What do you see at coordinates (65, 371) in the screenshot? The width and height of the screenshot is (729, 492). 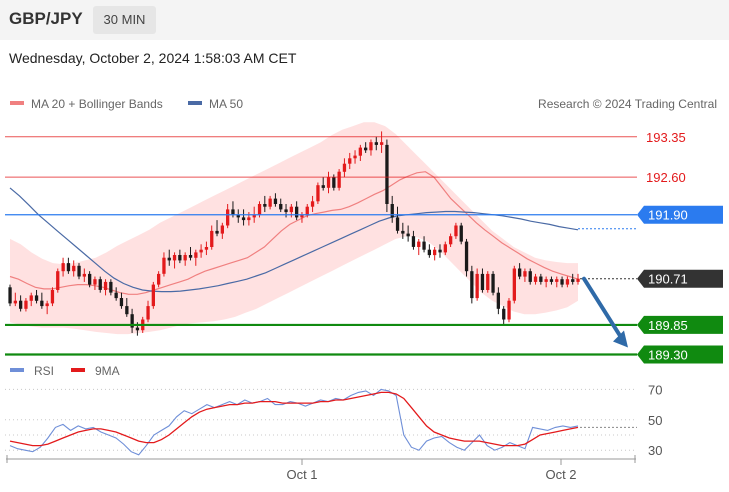 I see `rsi-legend: RSI 9MA` at bounding box center [65, 371].